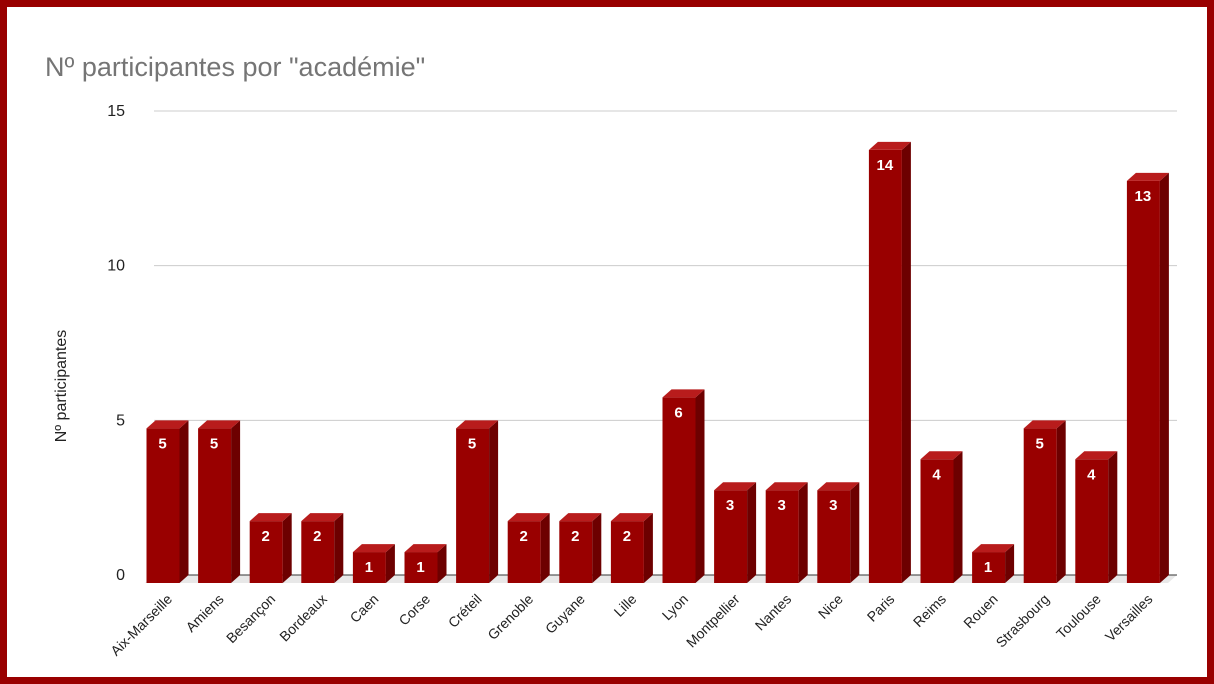  What do you see at coordinates (713, 621) in the screenshot?
I see `x-tick-label: Montpellier` at bounding box center [713, 621].